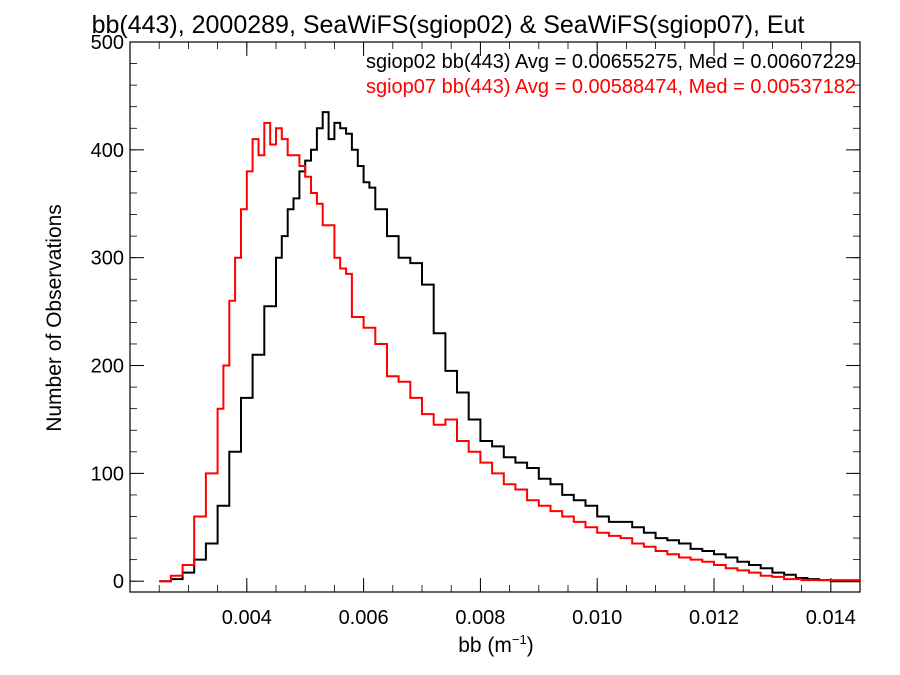  What do you see at coordinates (597, 618) in the screenshot?
I see `x-tick-label: 0.010` at bounding box center [597, 618].